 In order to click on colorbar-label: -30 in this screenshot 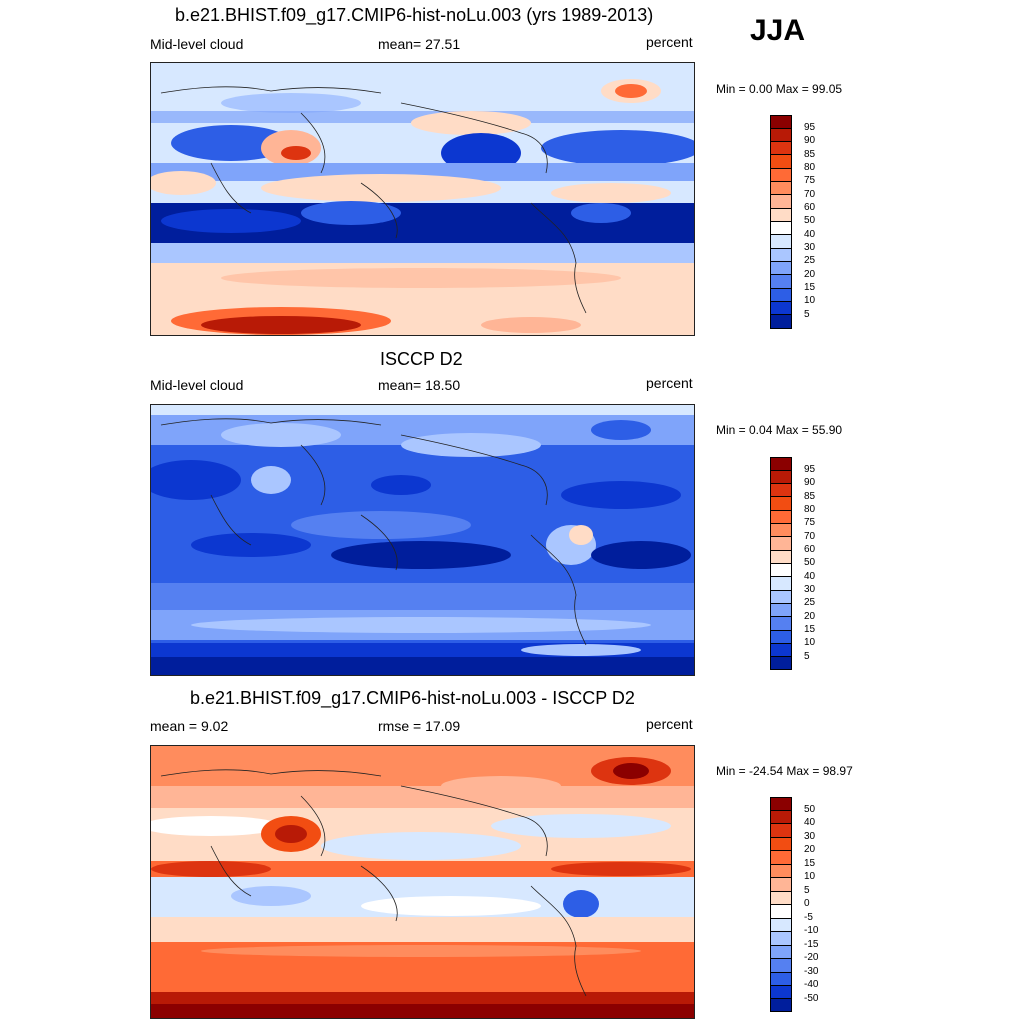, I will do `click(811, 971)`.